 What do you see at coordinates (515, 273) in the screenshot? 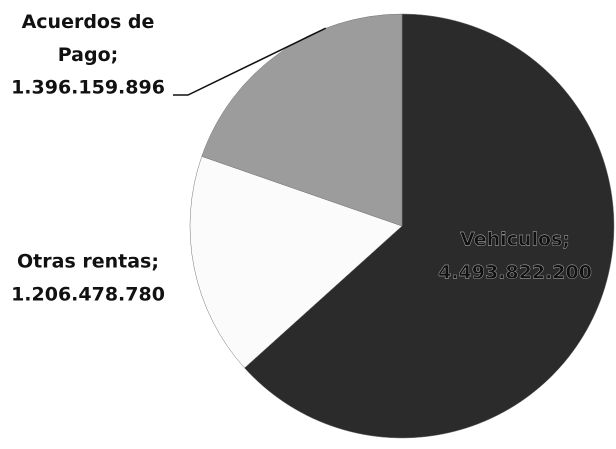
I see `data-label-value: 4.493.822.200` at bounding box center [515, 273].